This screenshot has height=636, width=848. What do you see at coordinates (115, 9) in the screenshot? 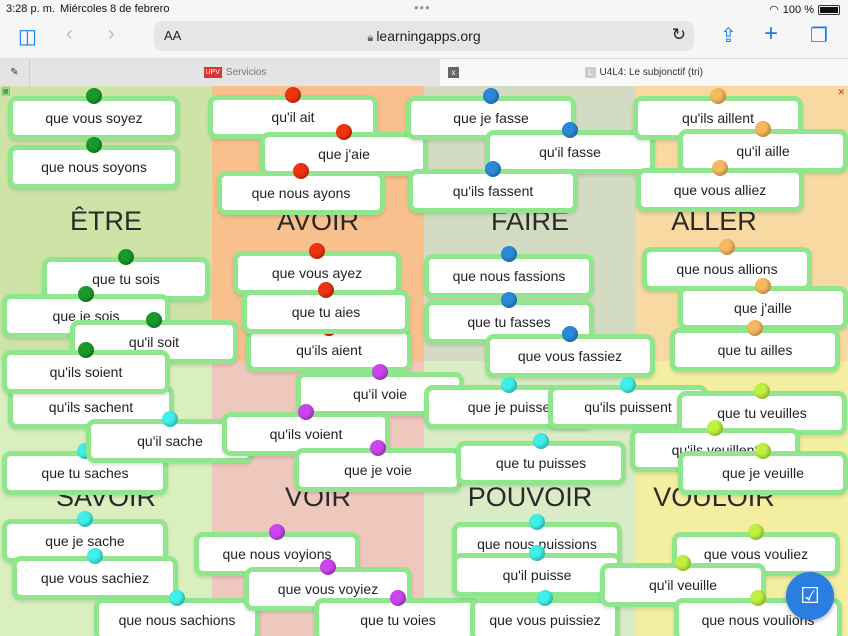
I see `date: Miércoles 8 de febrero` at bounding box center [115, 9].